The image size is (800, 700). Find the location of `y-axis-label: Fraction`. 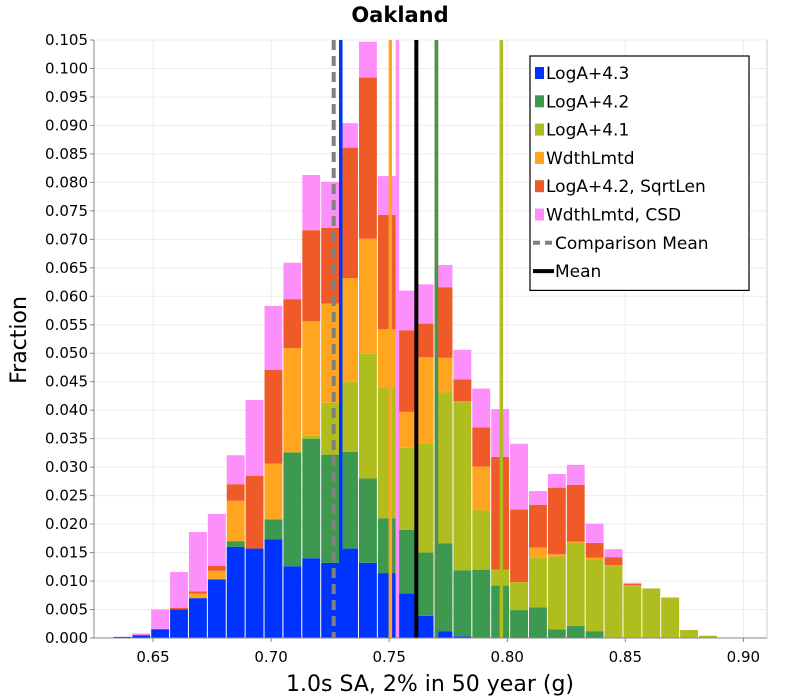

y-axis-label: Fraction is located at coordinates (19, 340).